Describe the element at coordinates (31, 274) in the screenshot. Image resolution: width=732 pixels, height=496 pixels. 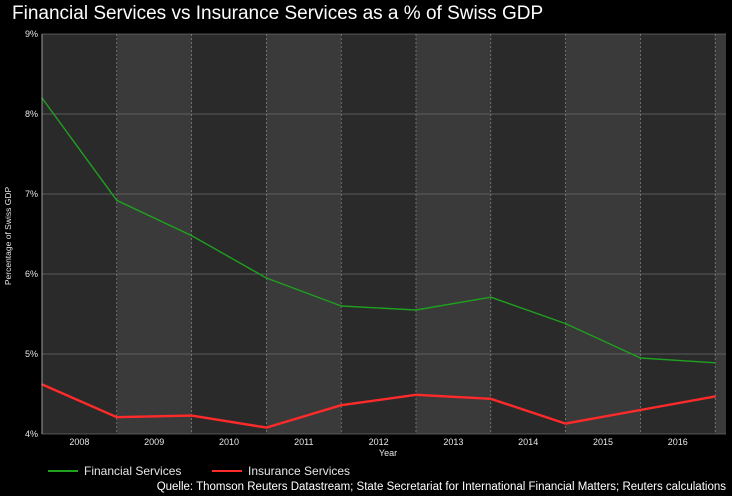
I see `y-tick-label: 6%` at that location.